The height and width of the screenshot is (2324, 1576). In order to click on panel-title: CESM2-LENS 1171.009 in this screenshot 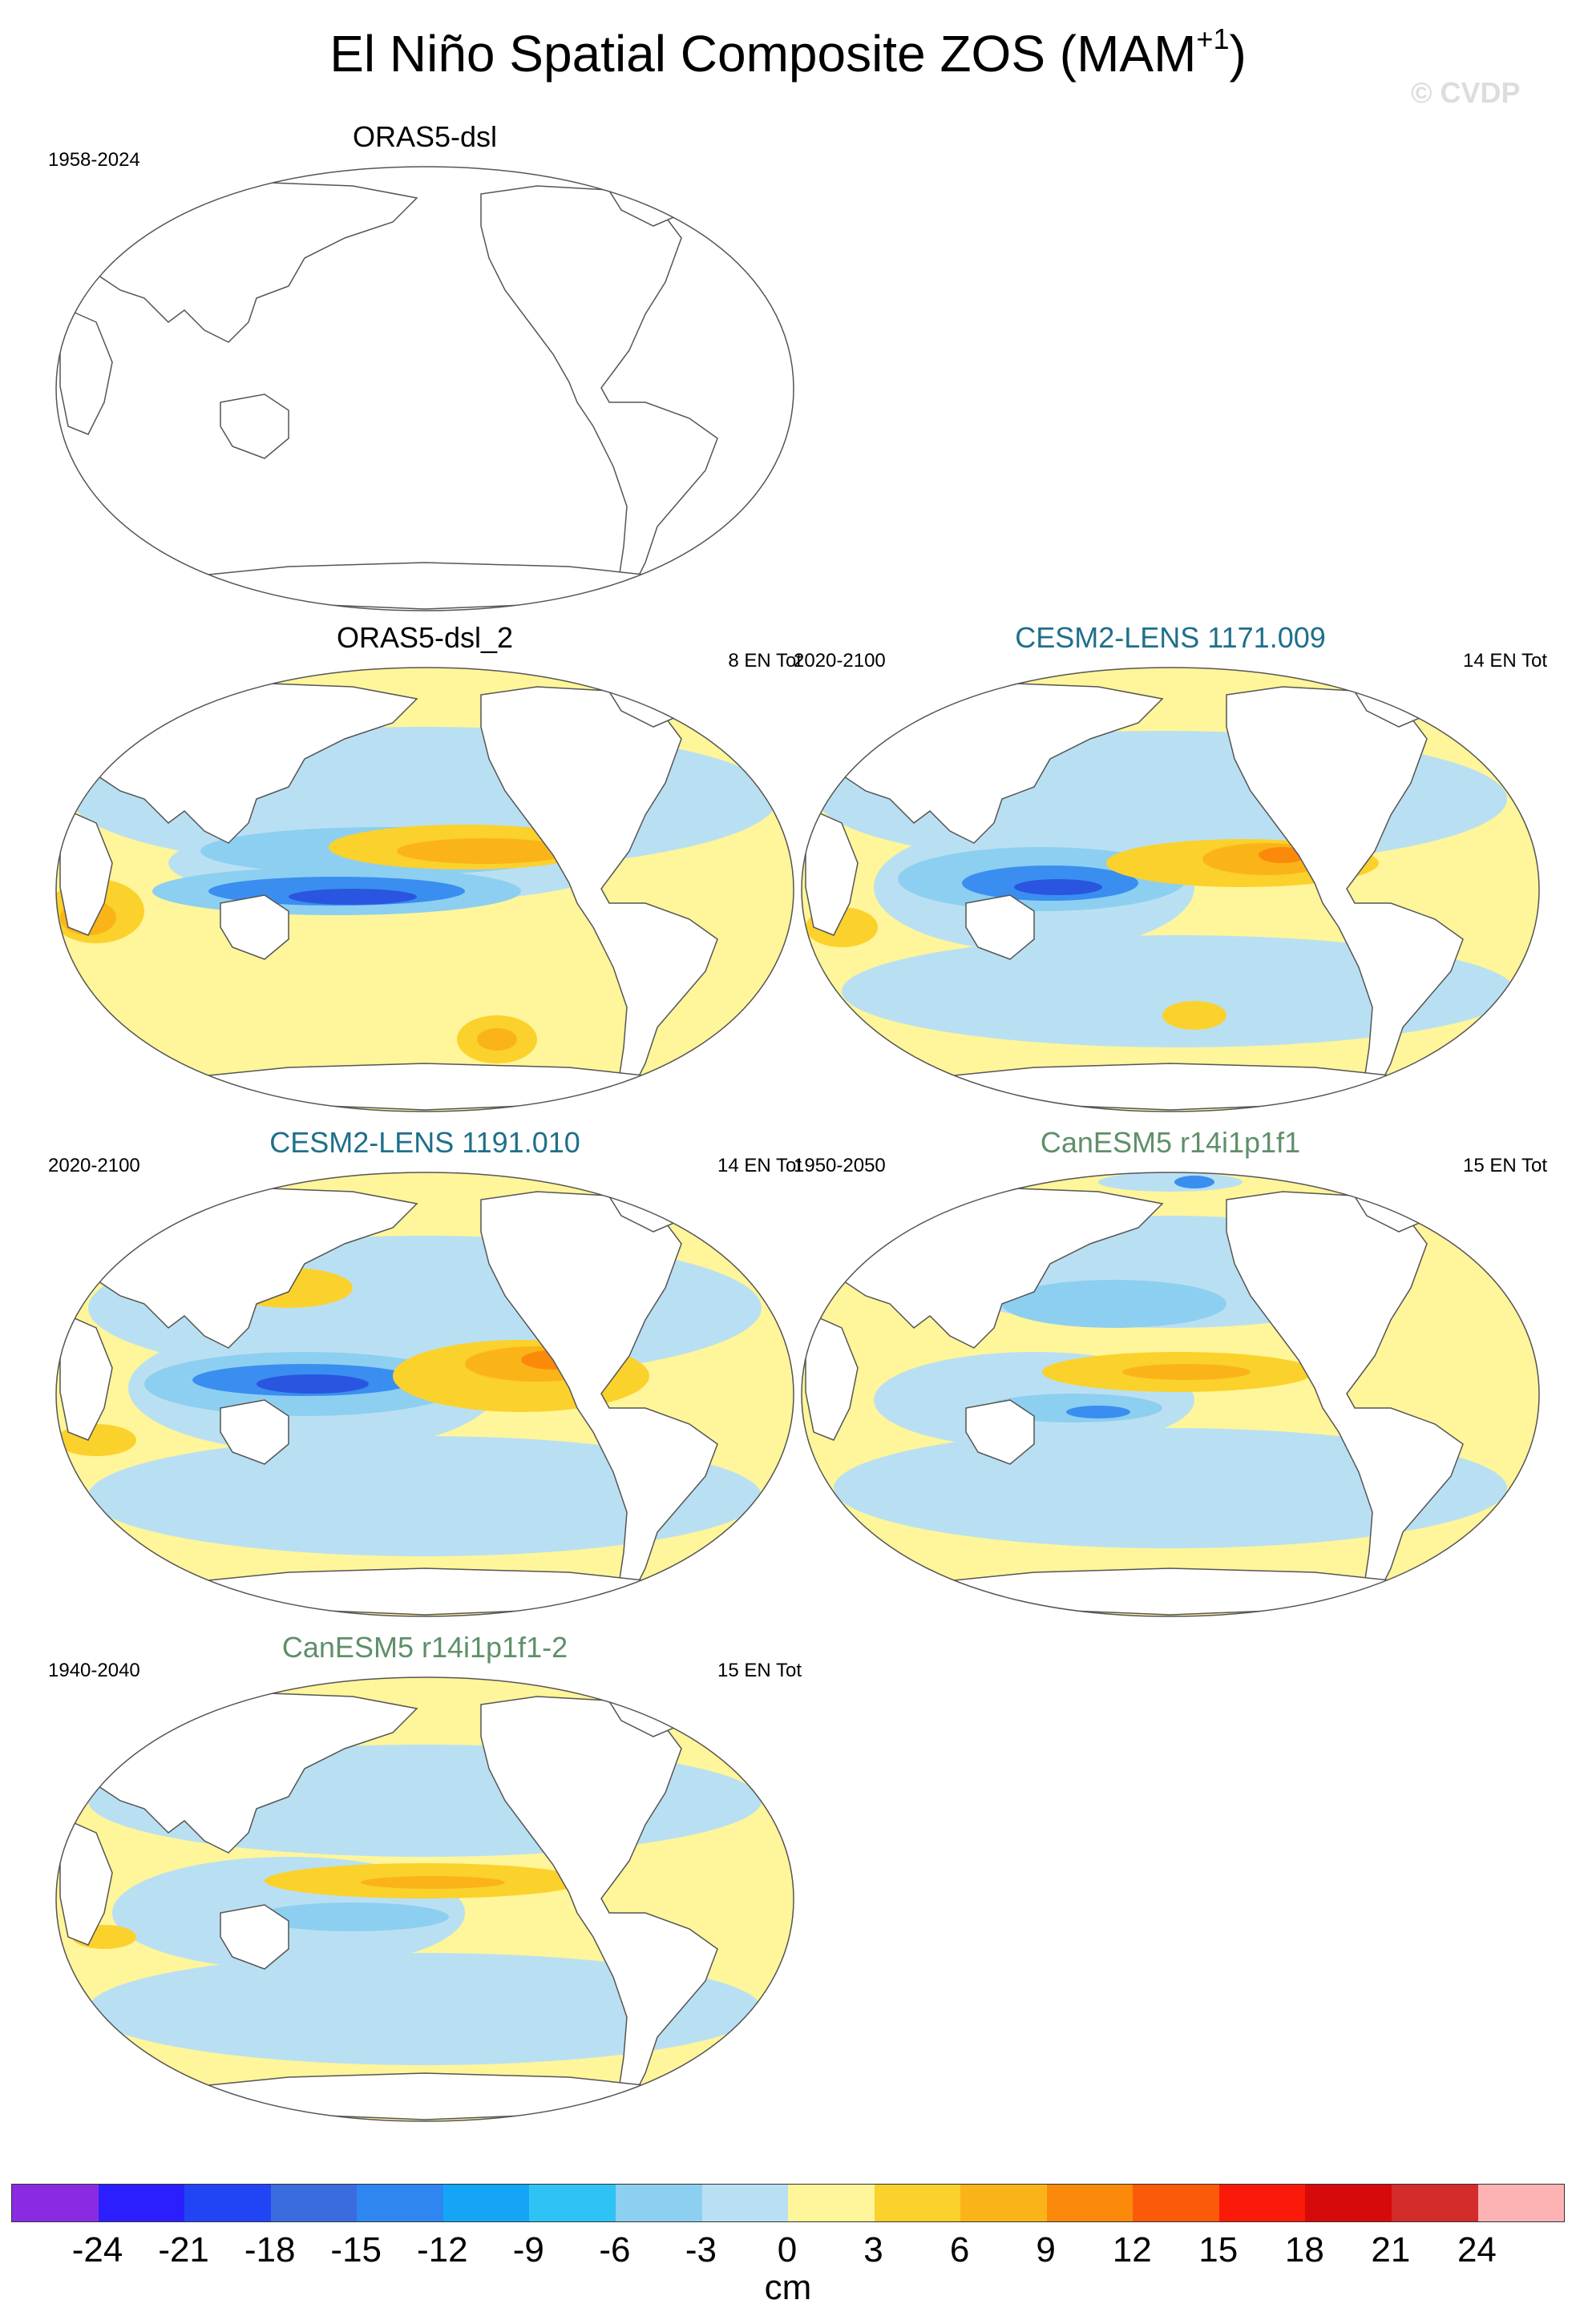, I will do `click(1170, 637)`.